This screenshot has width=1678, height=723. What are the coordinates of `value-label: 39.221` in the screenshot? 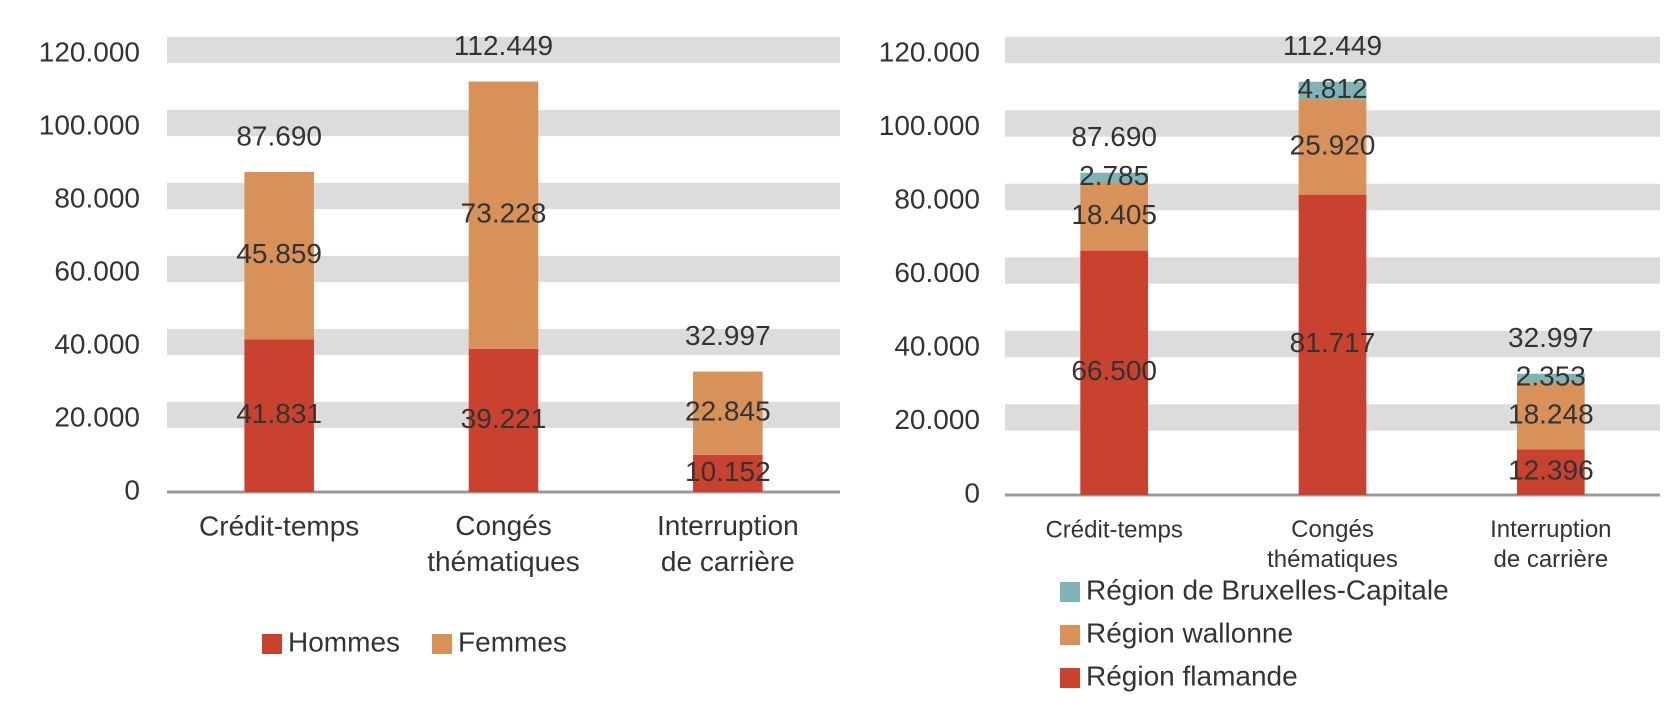 It's located at (504, 418).